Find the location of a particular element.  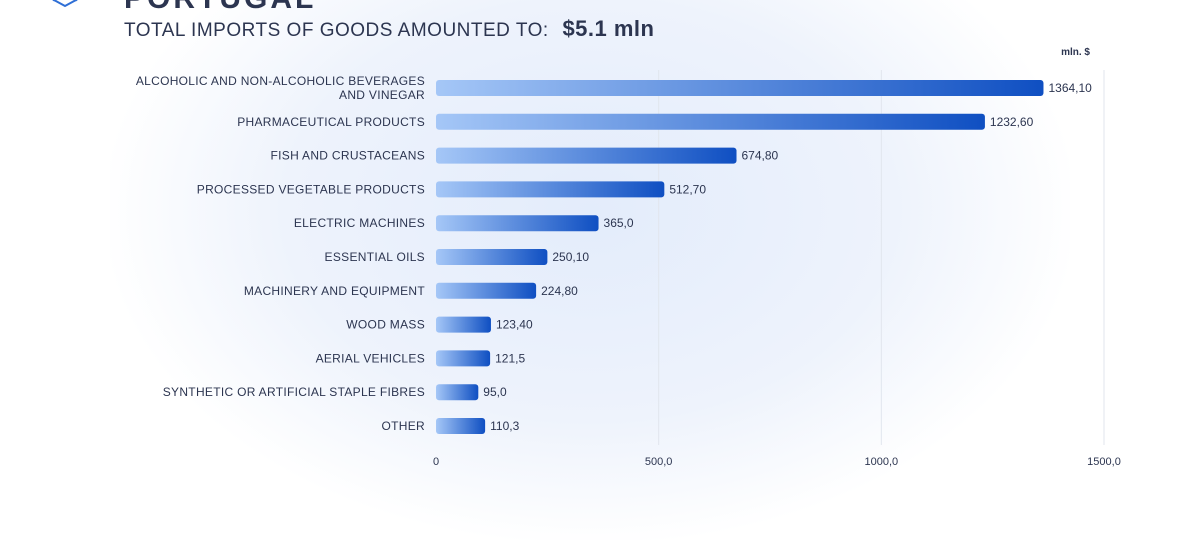

bar-value-label: 110,3 is located at coordinates (504, 426).